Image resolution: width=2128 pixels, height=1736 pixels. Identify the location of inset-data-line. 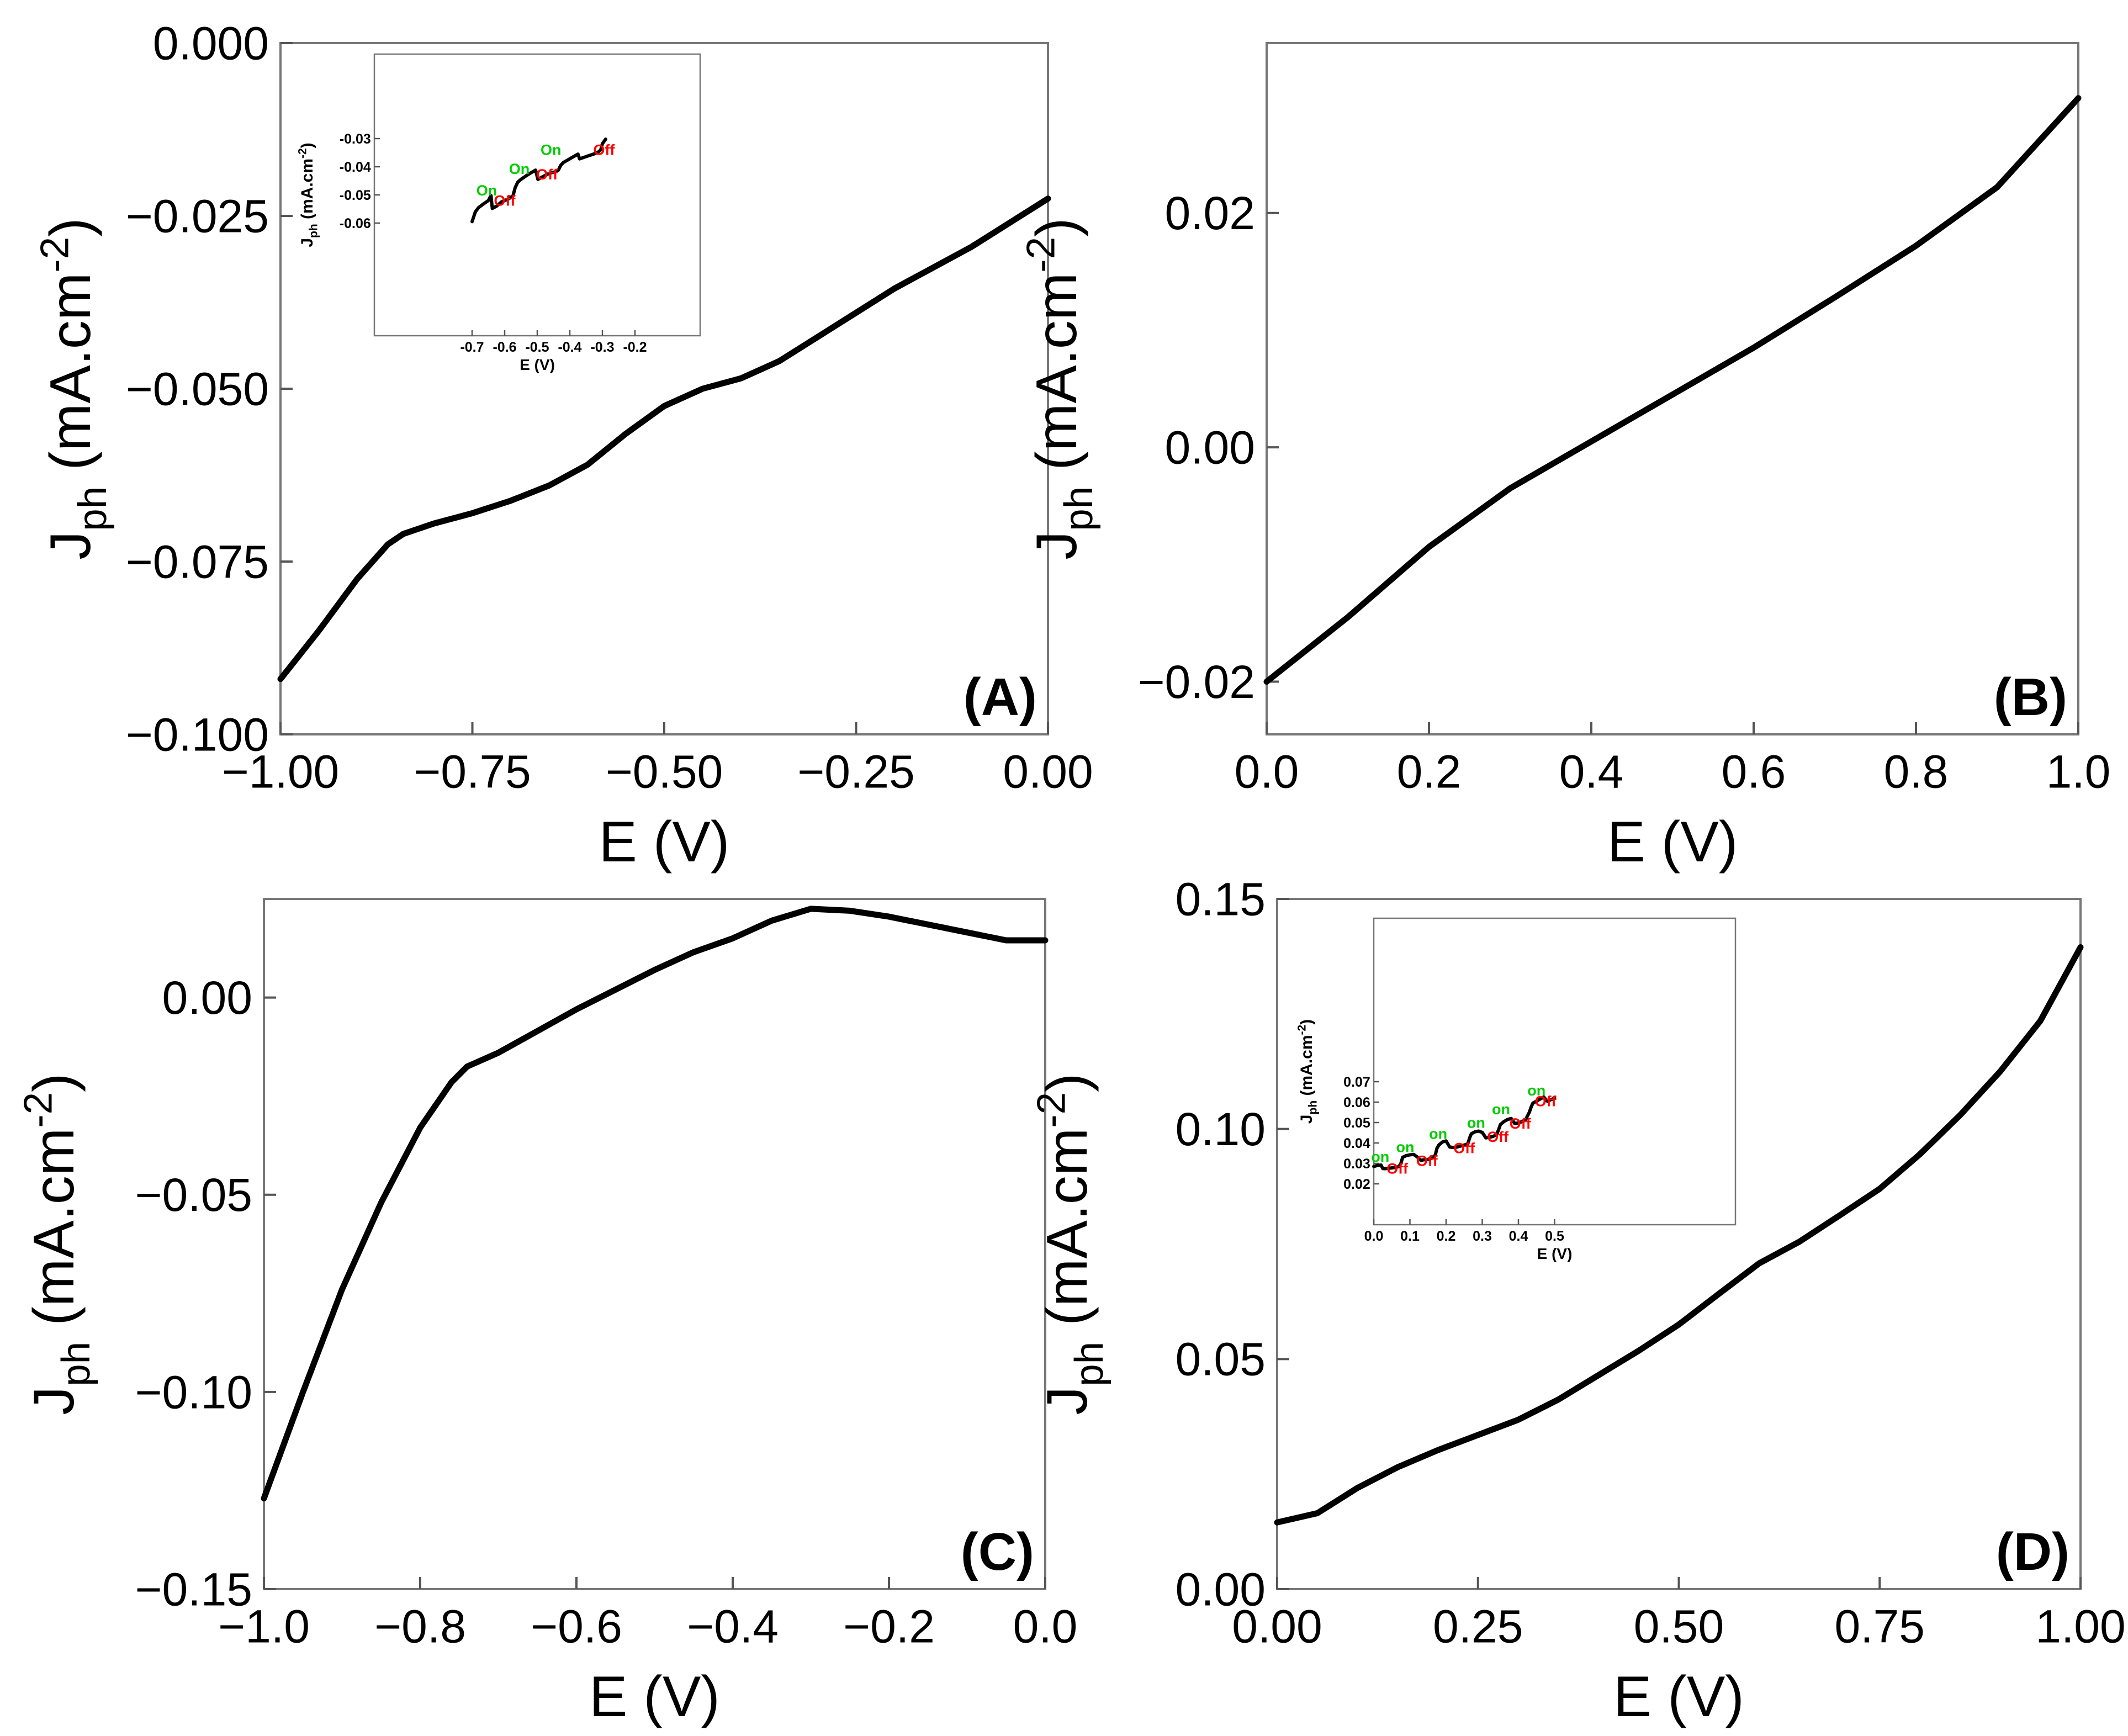
(1464, 1133).